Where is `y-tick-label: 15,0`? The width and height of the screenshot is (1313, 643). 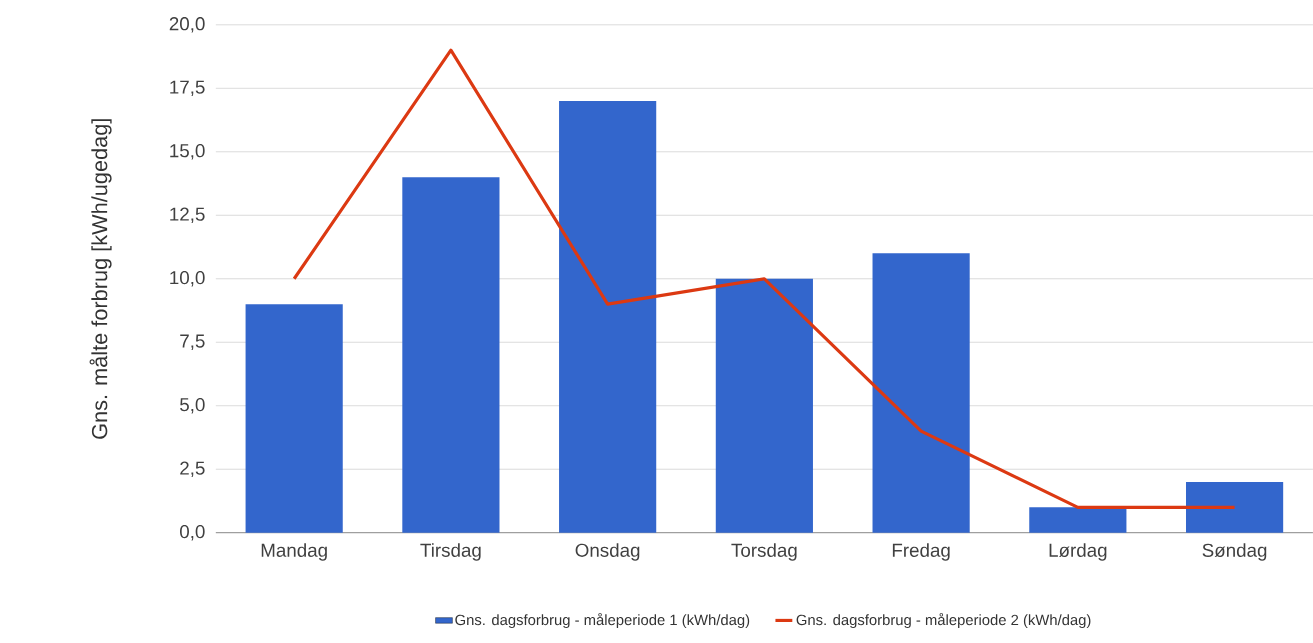
y-tick-label: 15,0 is located at coordinates (187, 152).